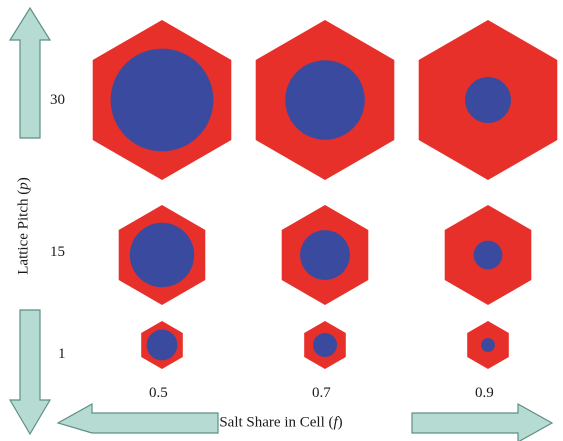 The height and width of the screenshot is (441, 563). Describe the element at coordinates (57, 100) in the screenshot. I see `y-tick-label: 30` at that location.